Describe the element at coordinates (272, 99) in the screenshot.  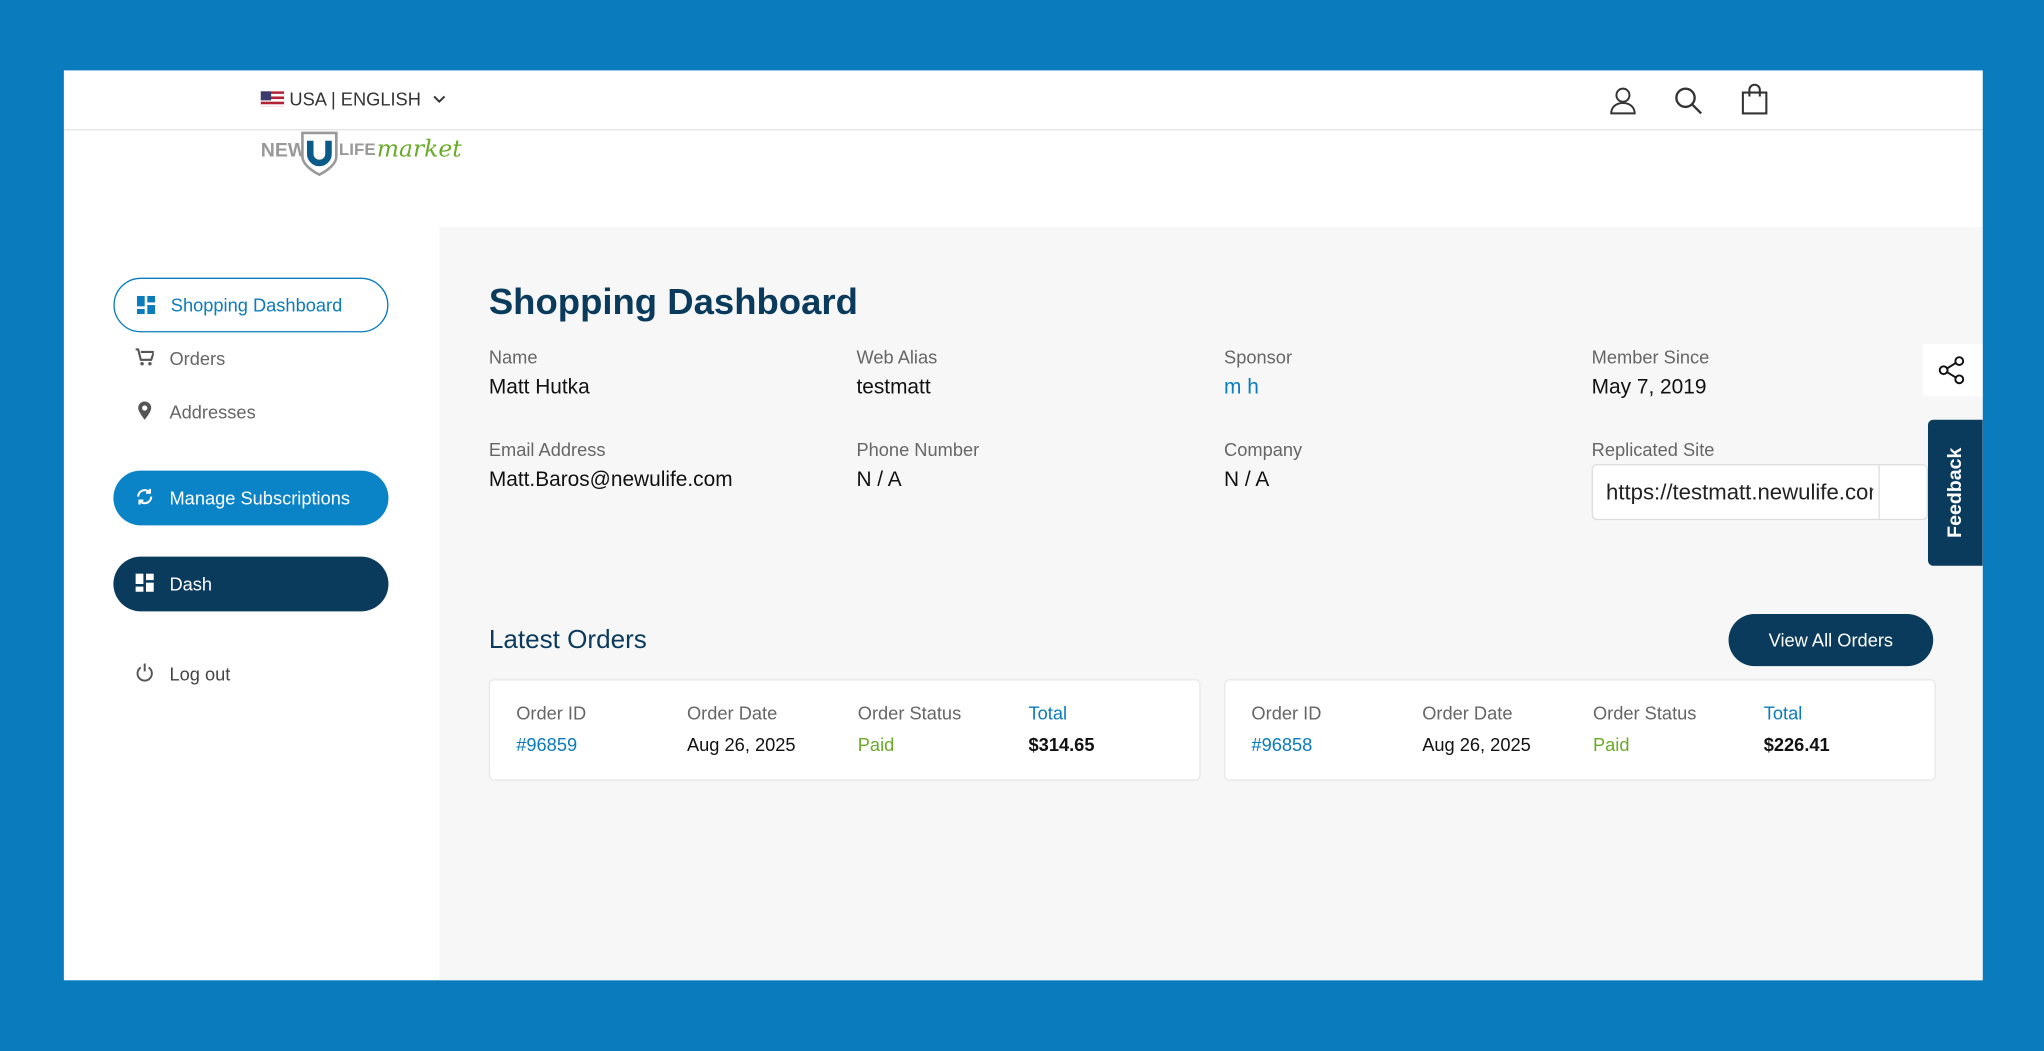
I see `flag` at that location.